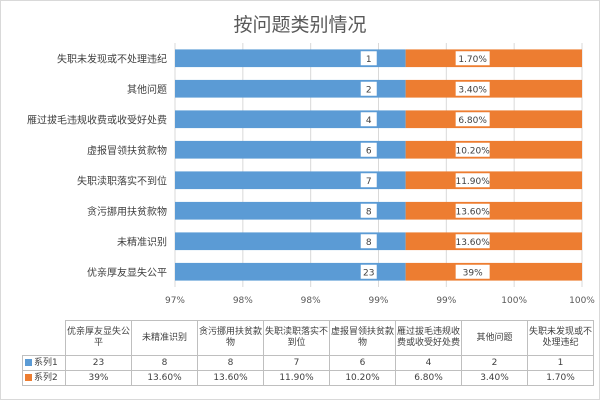 The image size is (600, 400). I want to click on table-corner, so click(44, 338).